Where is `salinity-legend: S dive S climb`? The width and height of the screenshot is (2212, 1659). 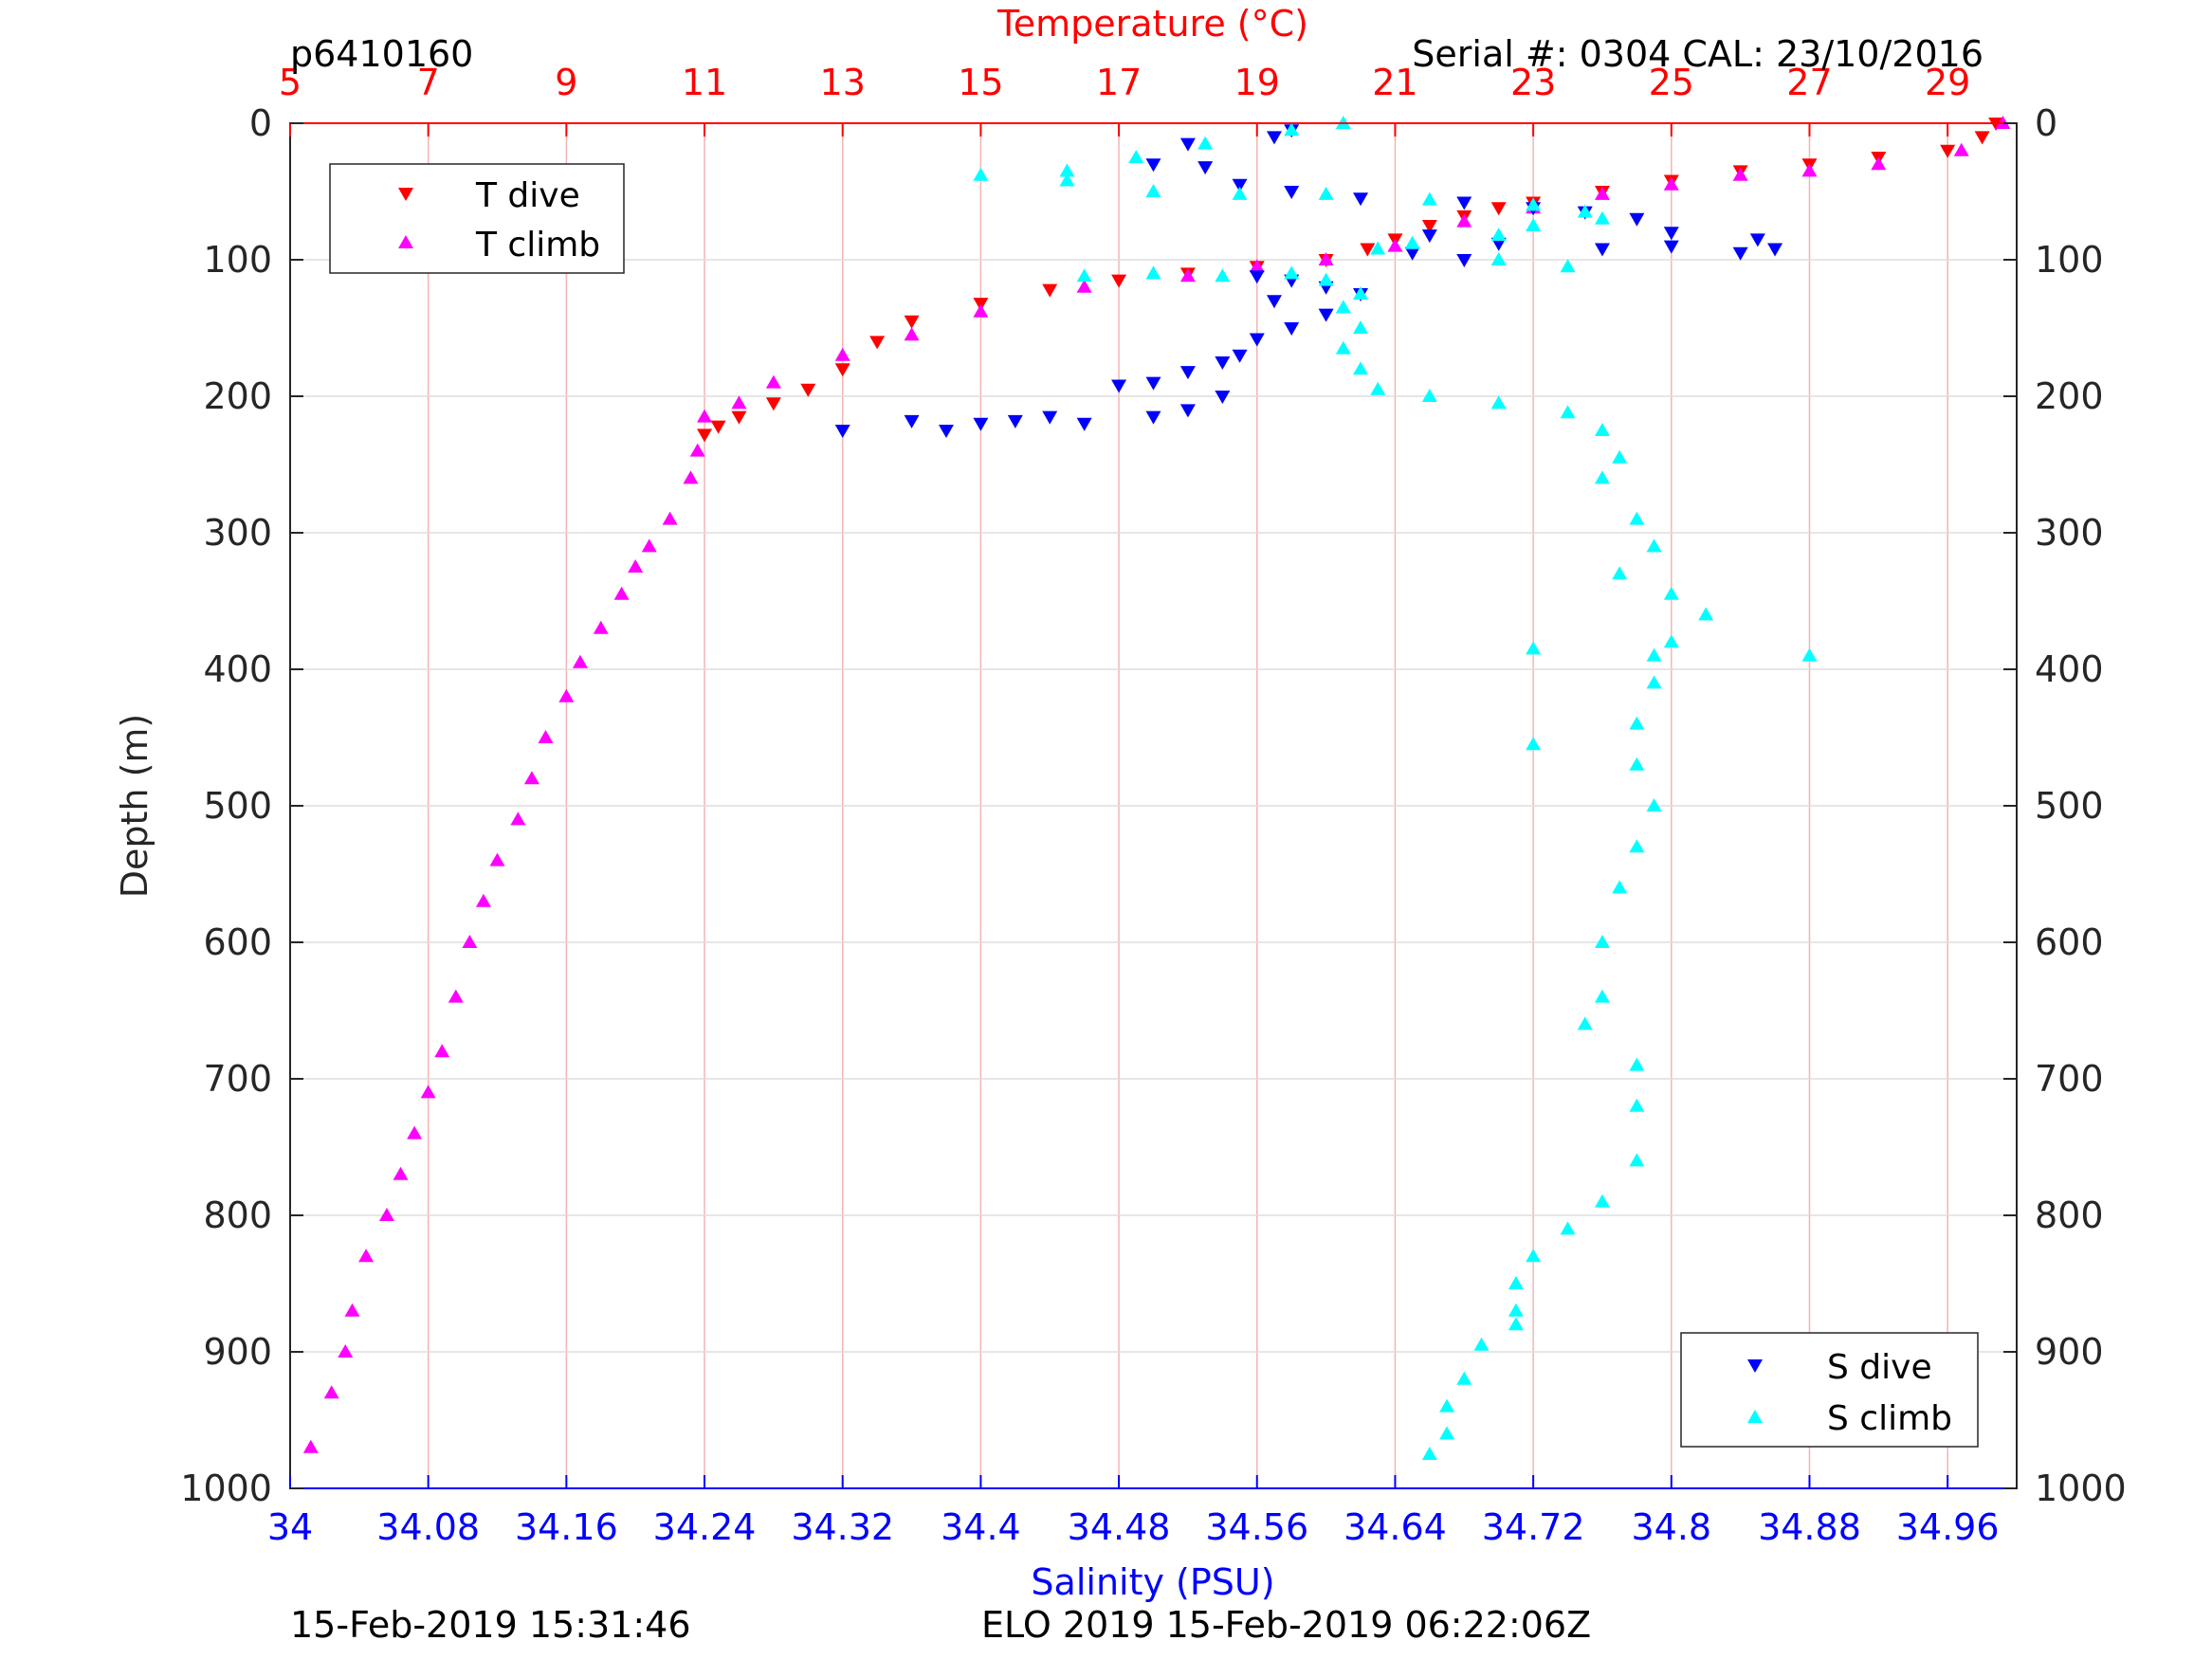
salinity-legend: S dive S climb is located at coordinates (1829, 1390).